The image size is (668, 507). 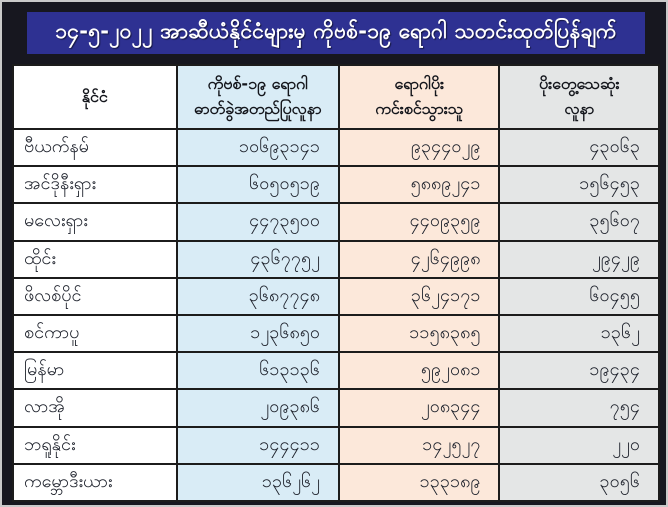 I want to click on deaths-cell: ၁၉၄၃၄, so click(x=579, y=371).